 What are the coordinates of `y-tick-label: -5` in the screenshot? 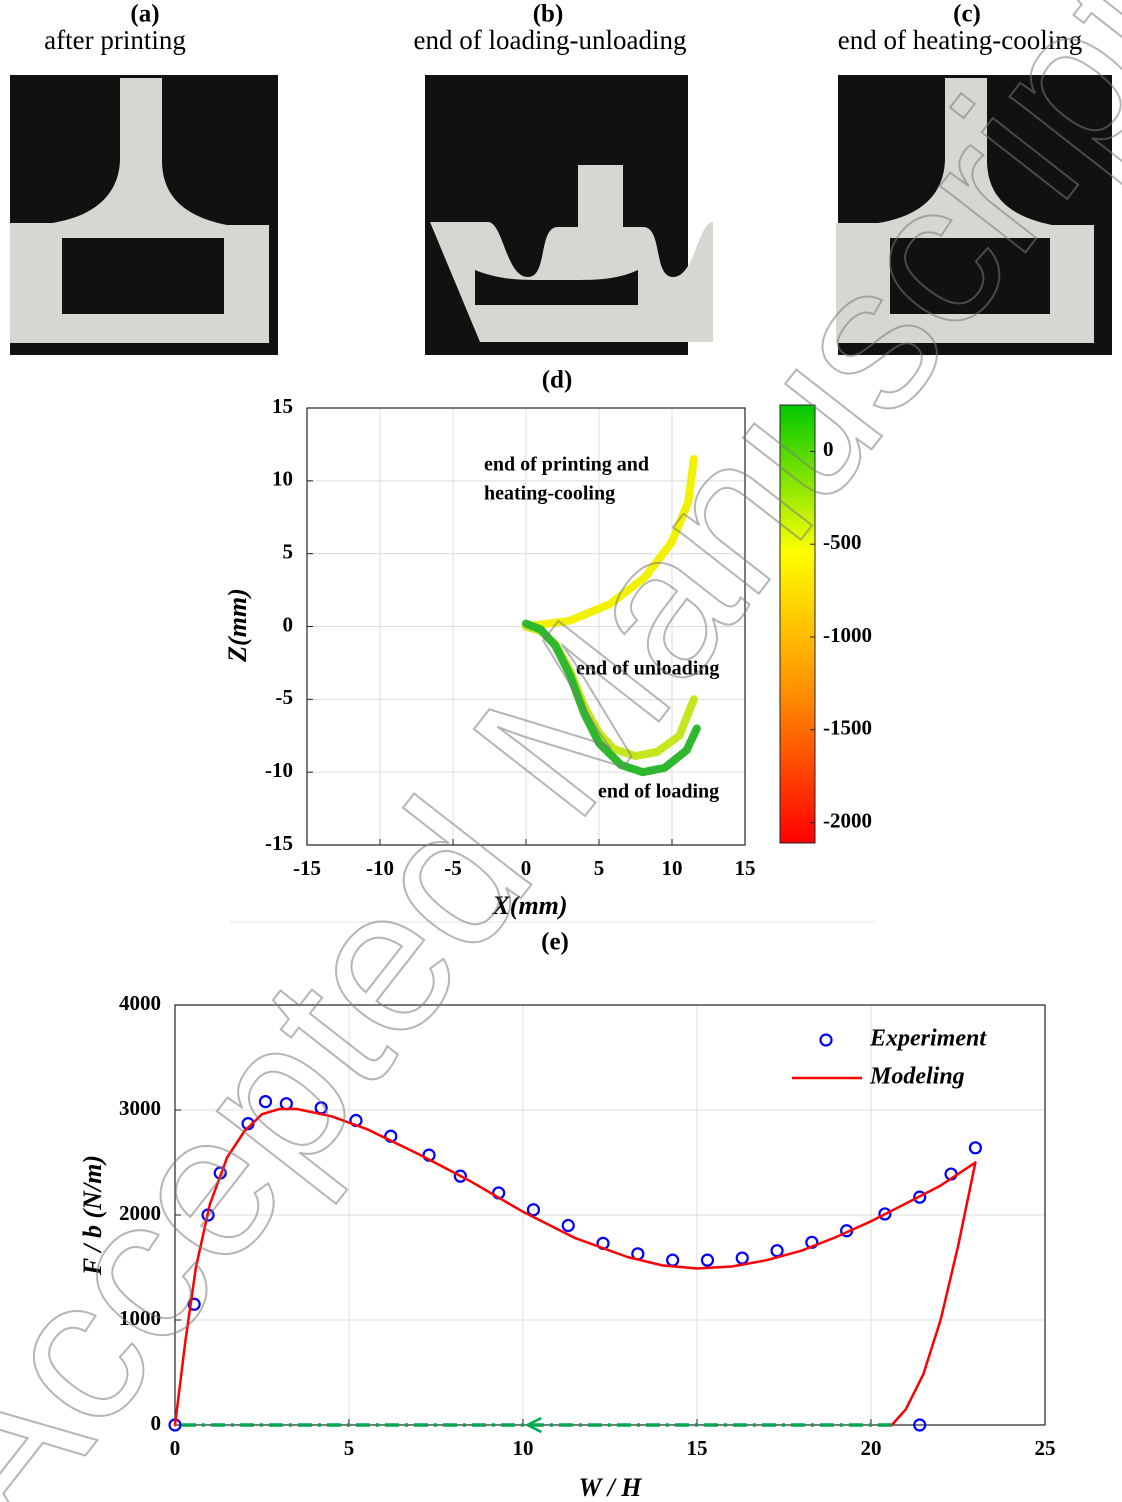 It's located at (285, 697).